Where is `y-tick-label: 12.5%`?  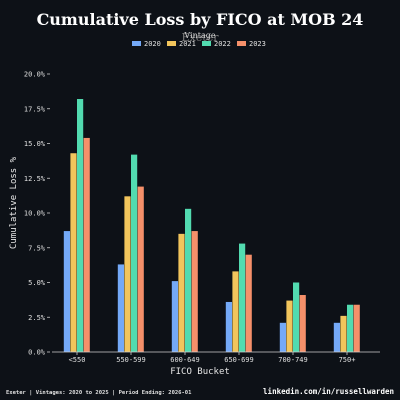 y-tick-label: 12.5% is located at coordinates (35, 179).